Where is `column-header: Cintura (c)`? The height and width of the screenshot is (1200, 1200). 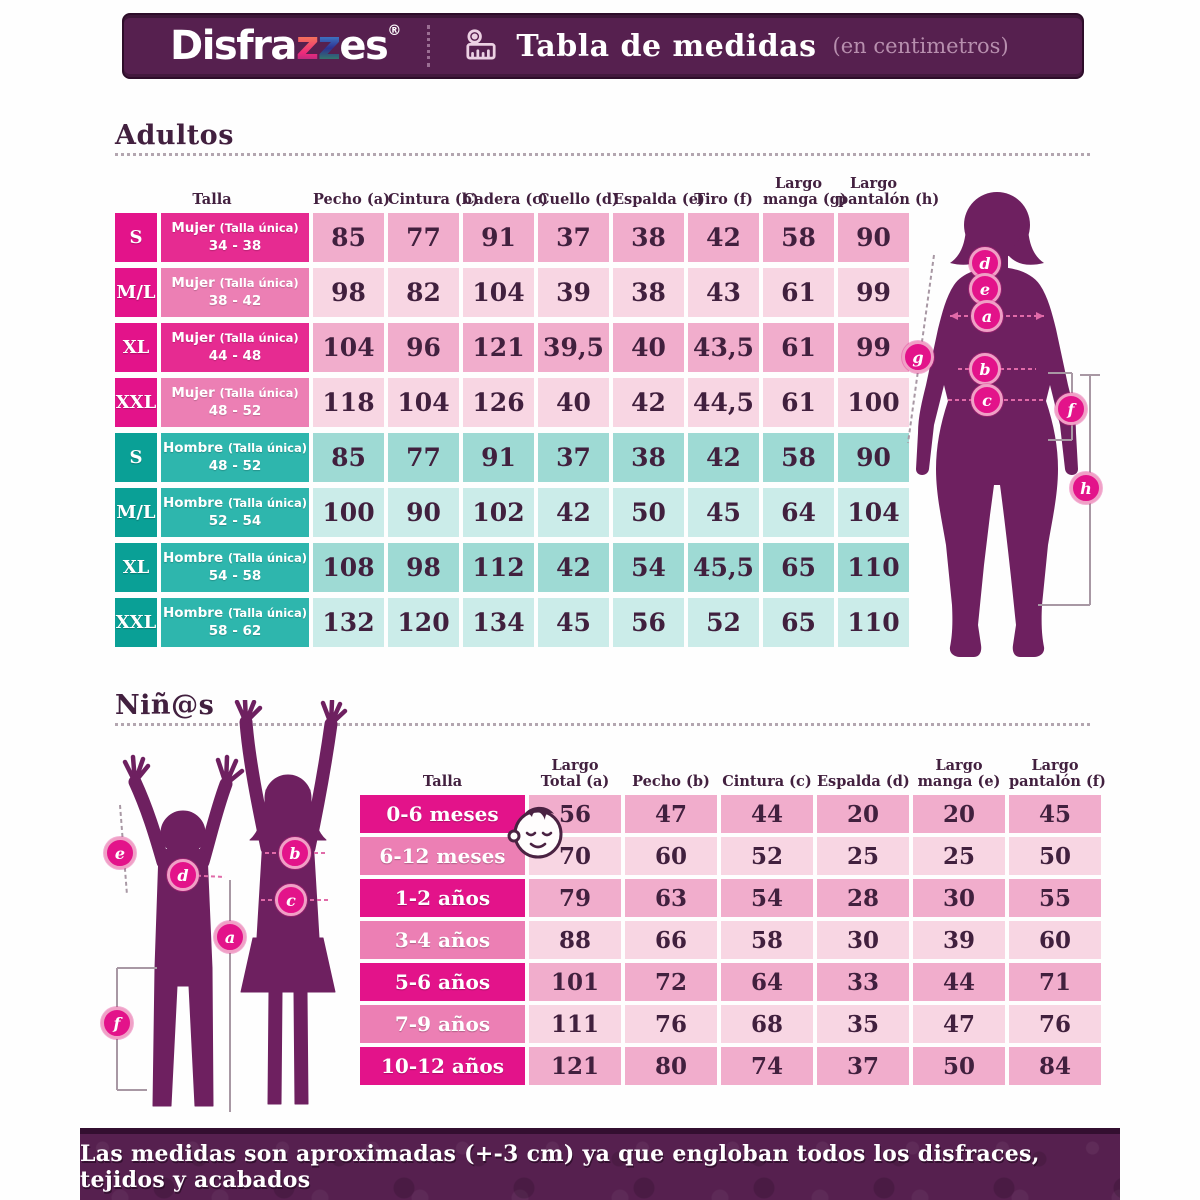
column-header: Cintura (c) is located at coordinates (767, 782).